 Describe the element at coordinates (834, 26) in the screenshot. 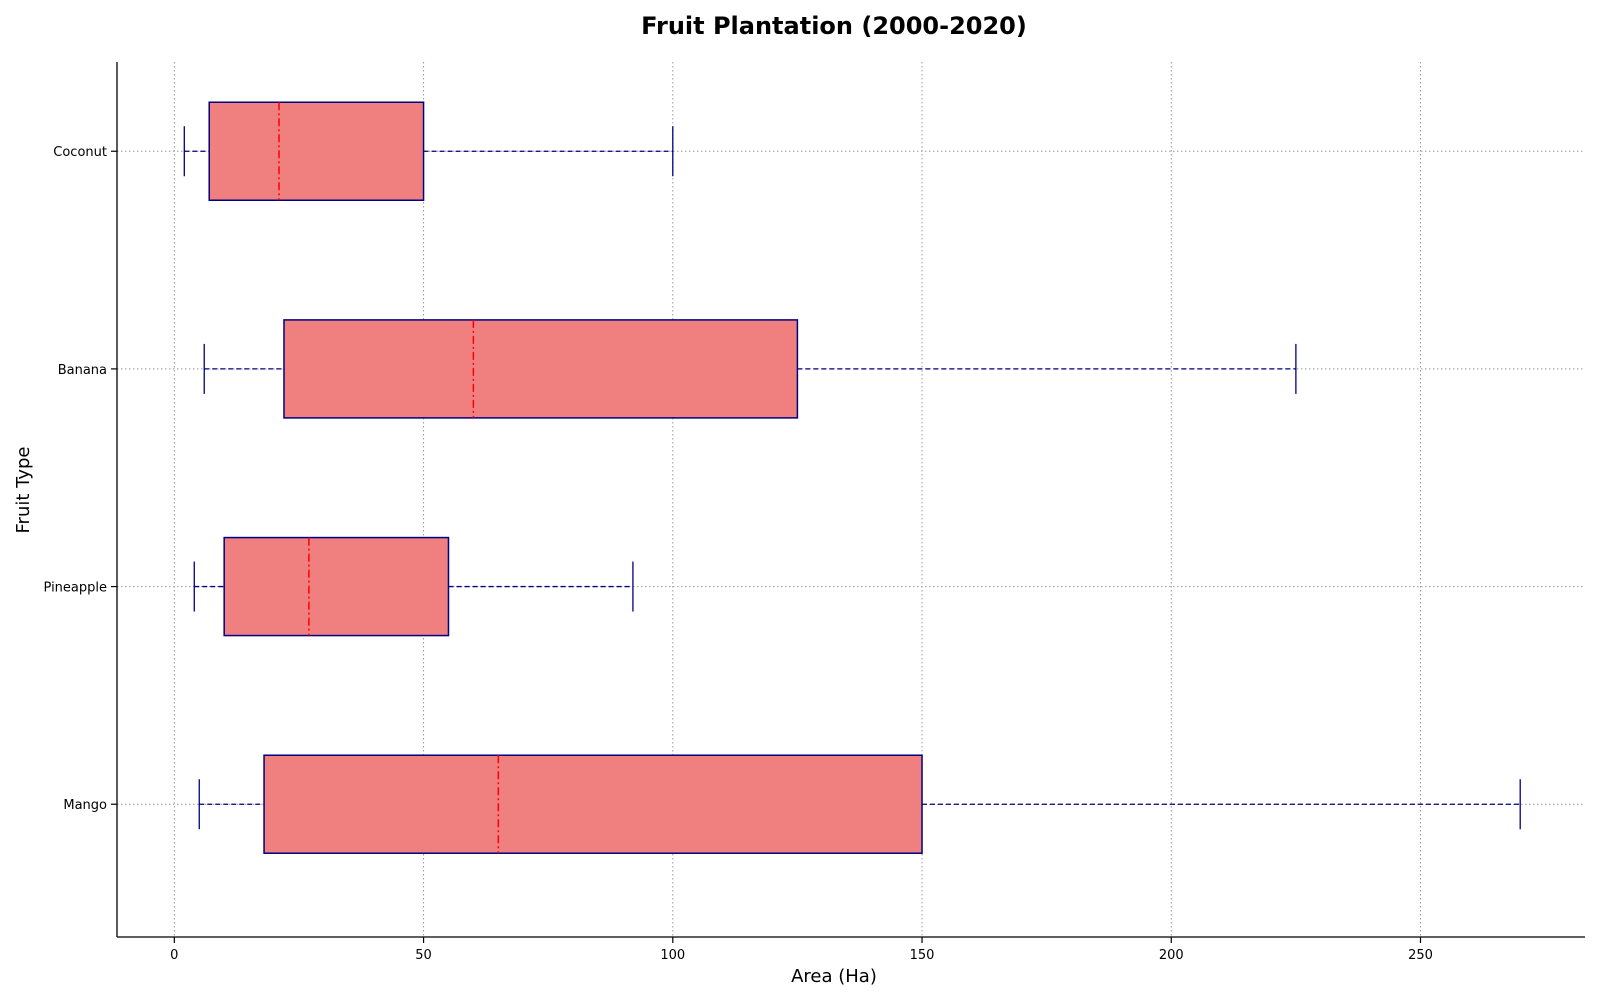

I see `chart-title: Fruit Plantation (2000-2020)` at that location.